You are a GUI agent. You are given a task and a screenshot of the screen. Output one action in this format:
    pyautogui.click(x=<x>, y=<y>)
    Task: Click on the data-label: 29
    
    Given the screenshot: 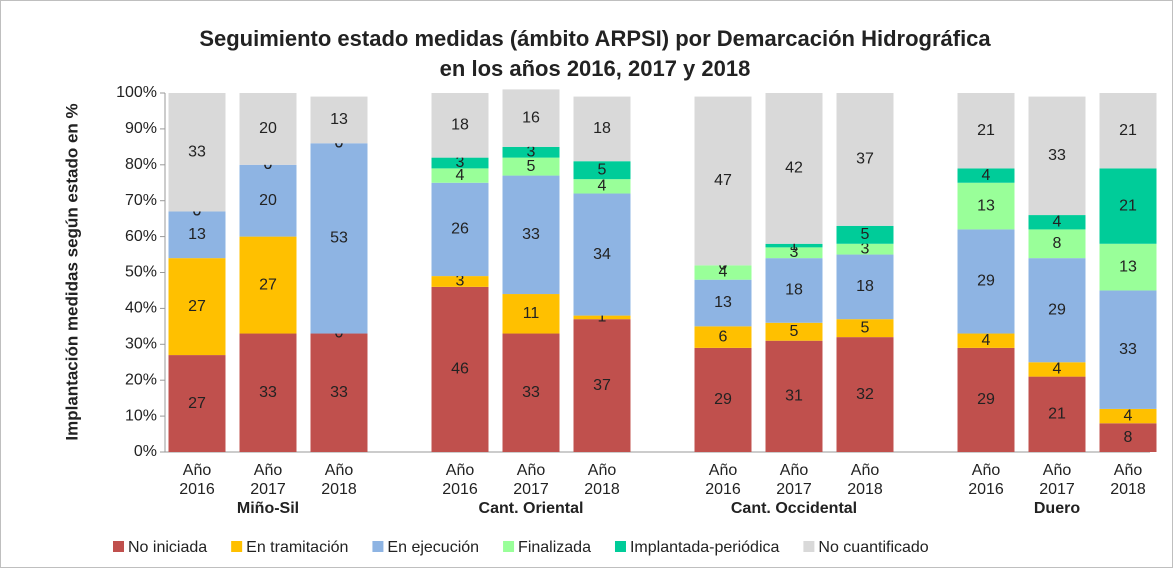 What is the action you would take?
    pyautogui.click(x=986, y=399)
    